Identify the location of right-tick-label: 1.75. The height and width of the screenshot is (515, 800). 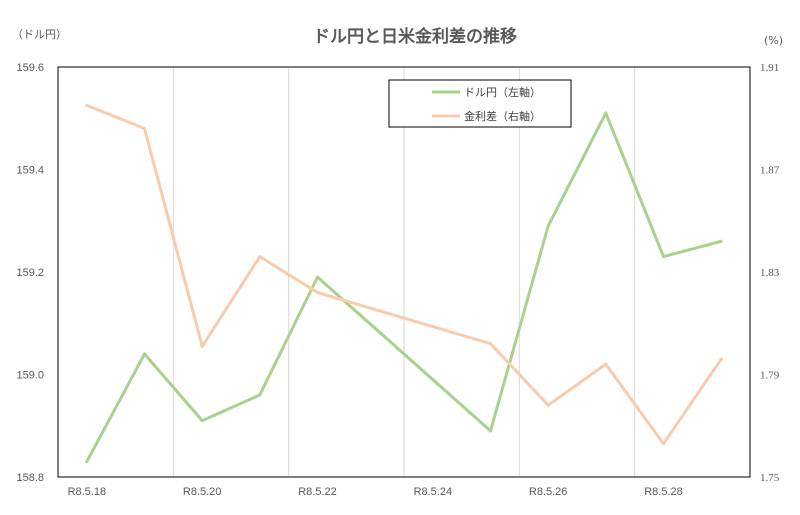
(770, 478).